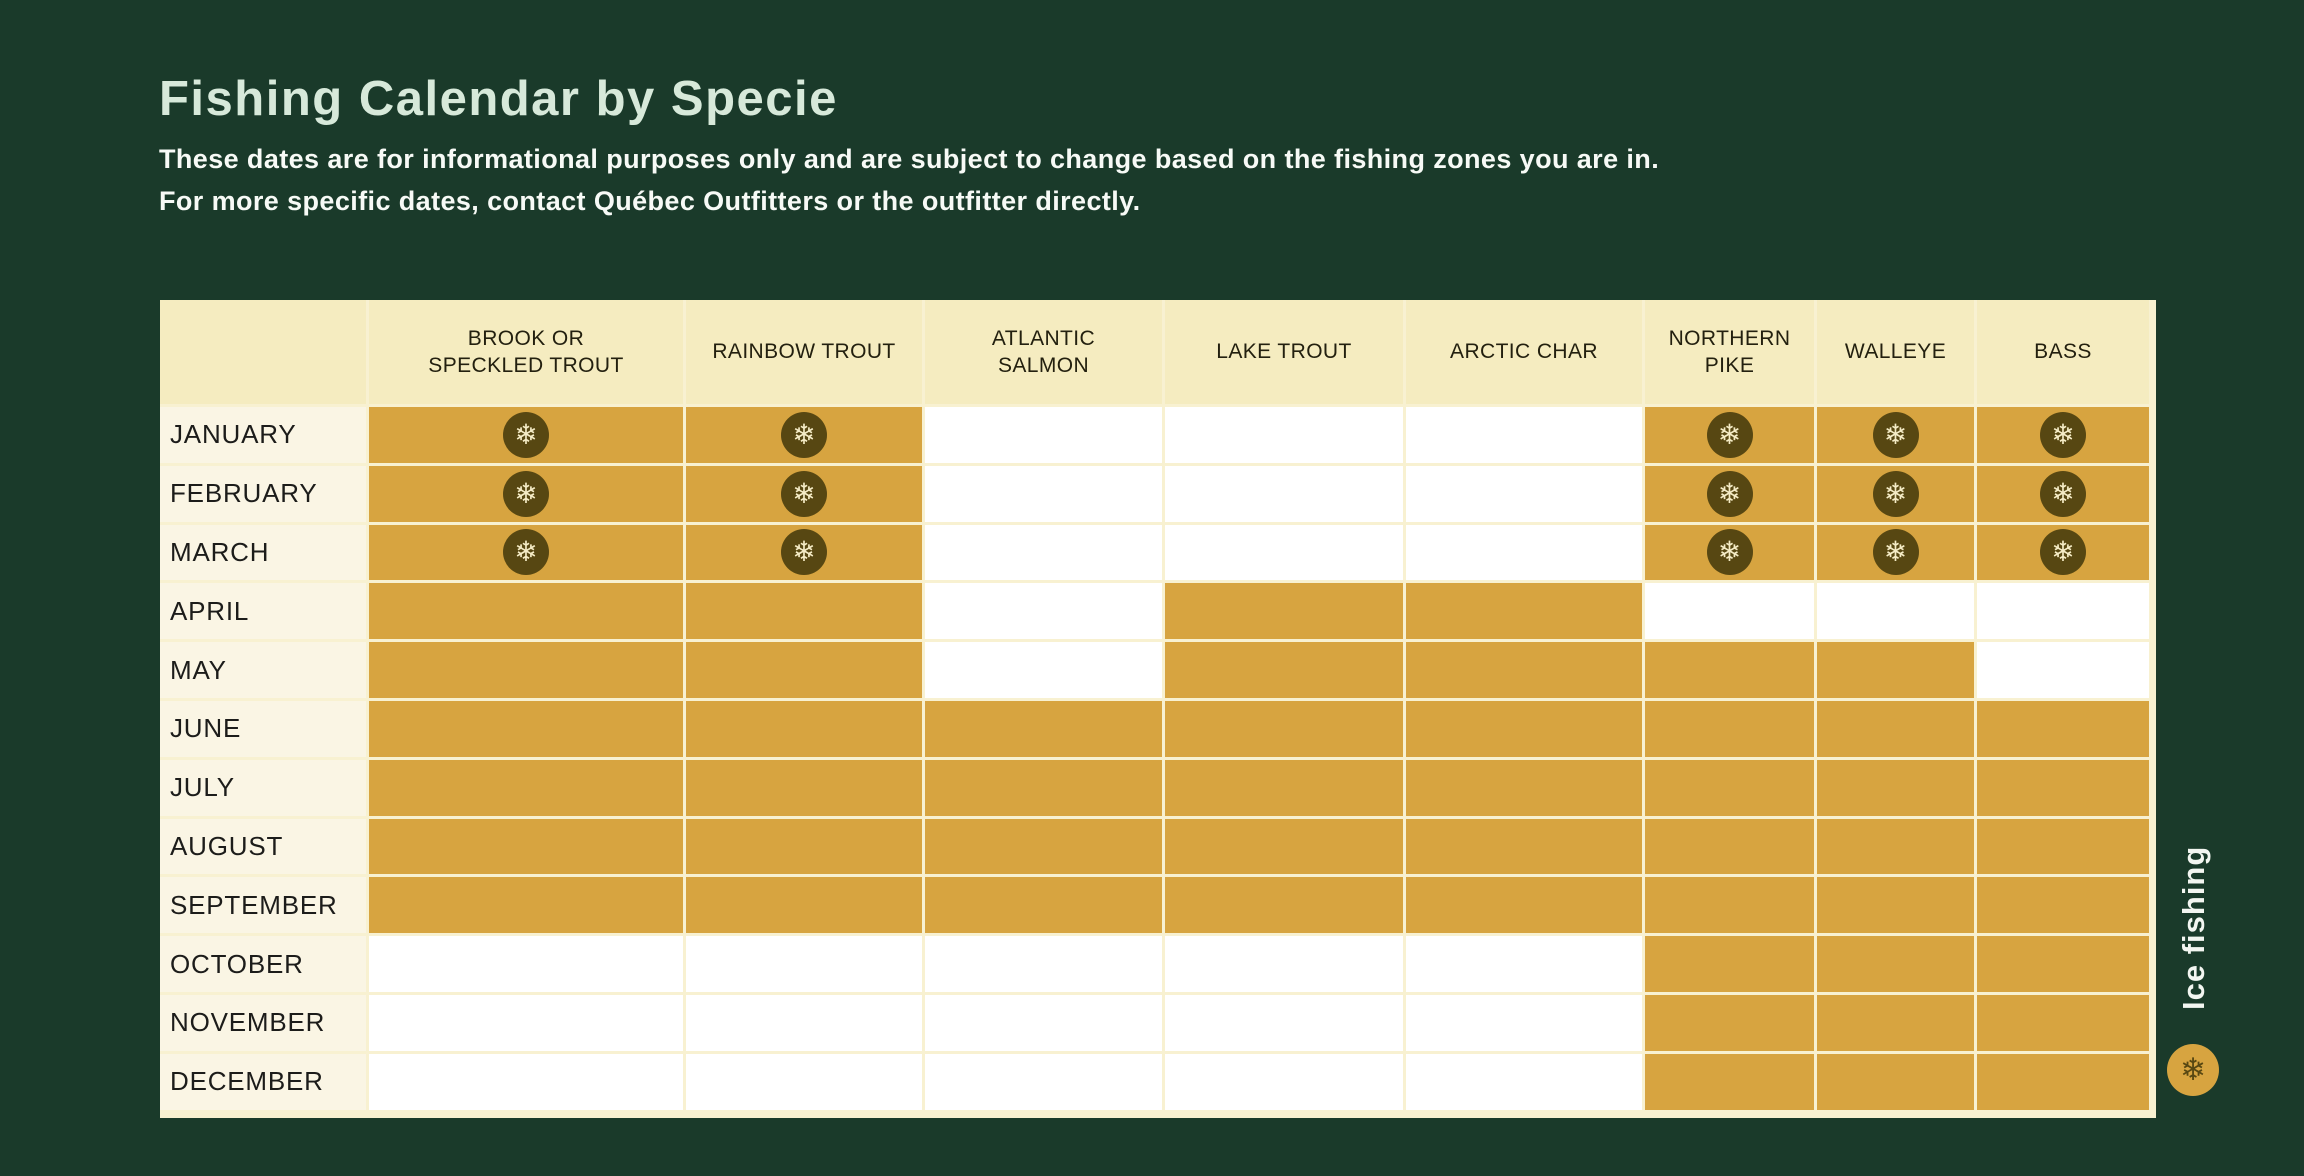 Image resolution: width=2304 pixels, height=1176 pixels. I want to click on column-header-brook-or-speckled-trout: BROOK OR SPECKLED TROUT, so click(526, 352).